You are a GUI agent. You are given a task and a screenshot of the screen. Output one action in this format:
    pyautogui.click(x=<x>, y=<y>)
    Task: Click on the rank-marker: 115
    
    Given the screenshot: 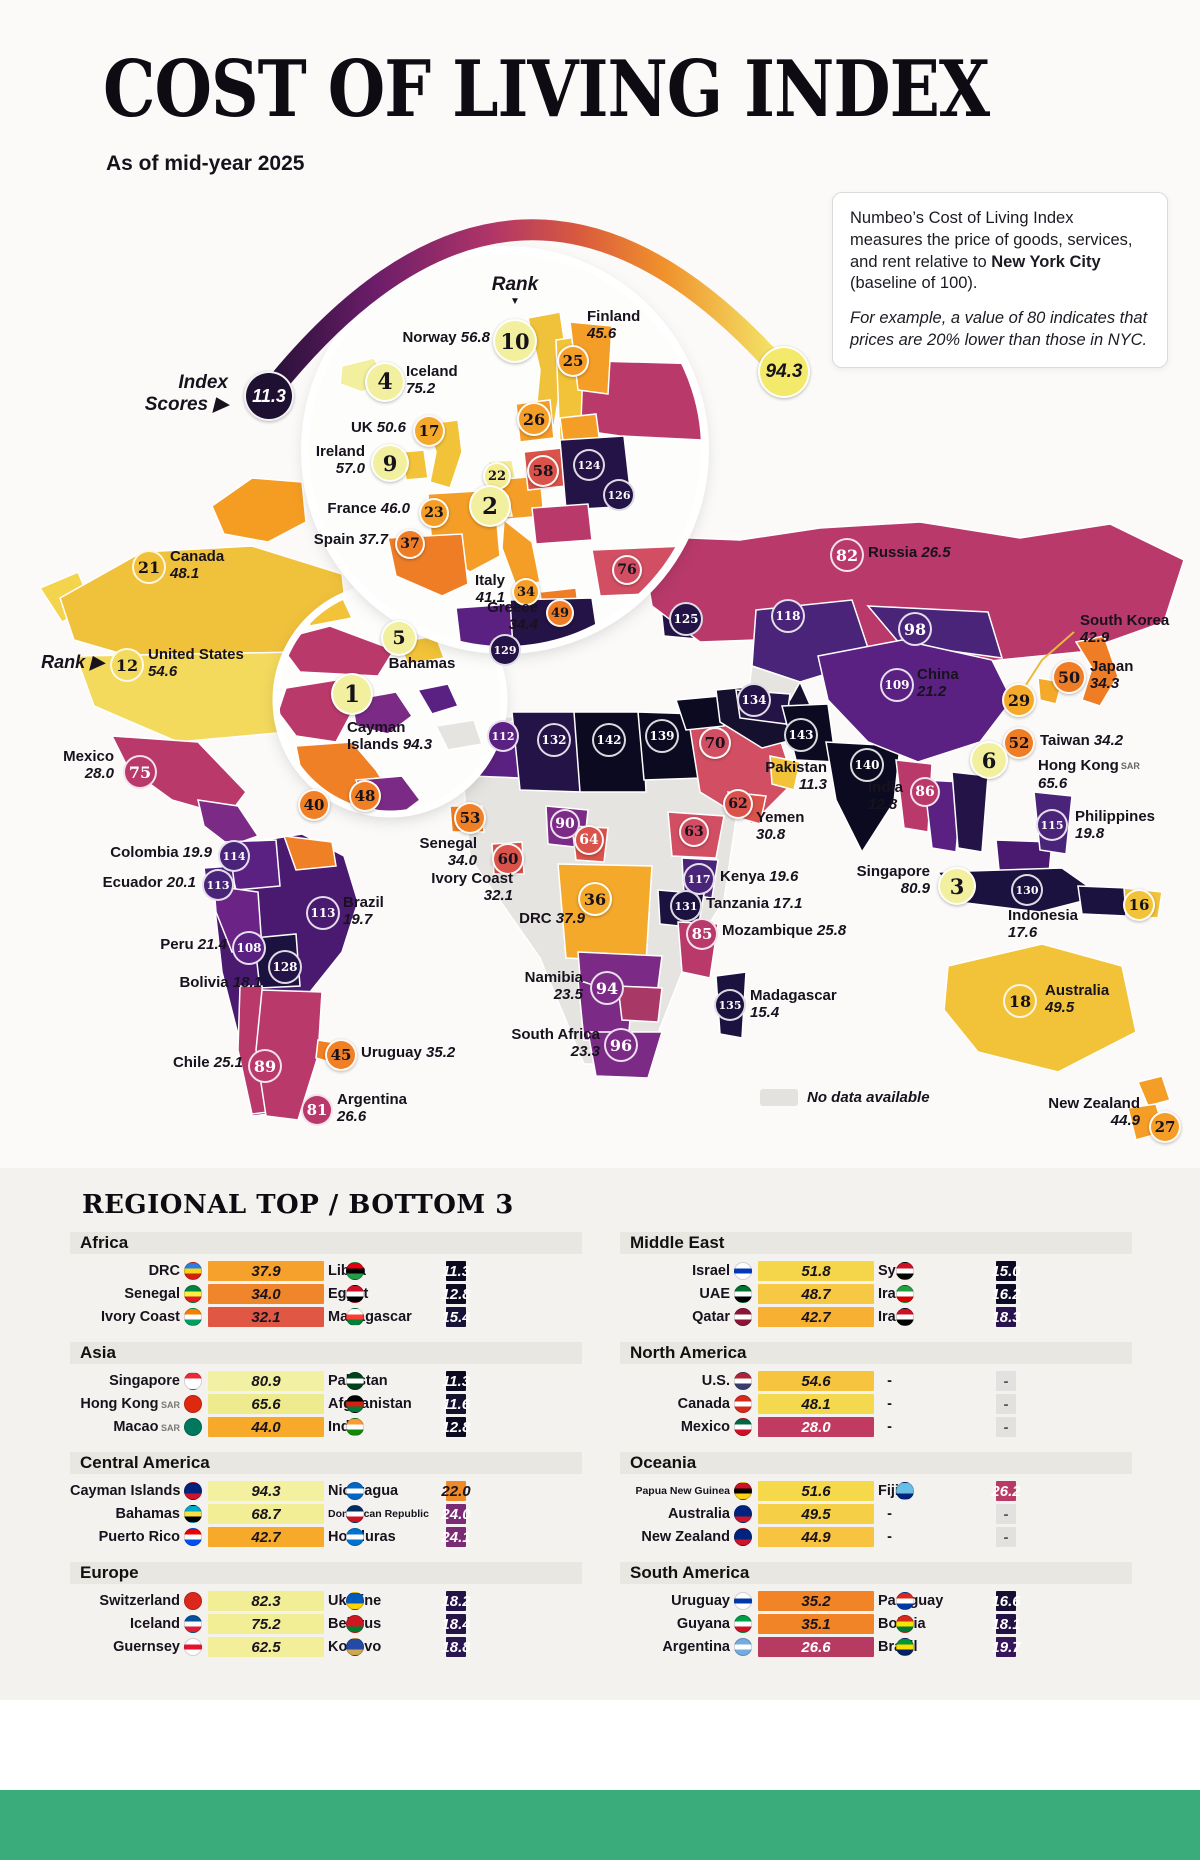 What is the action you would take?
    pyautogui.click(x=1052, y=825)
    